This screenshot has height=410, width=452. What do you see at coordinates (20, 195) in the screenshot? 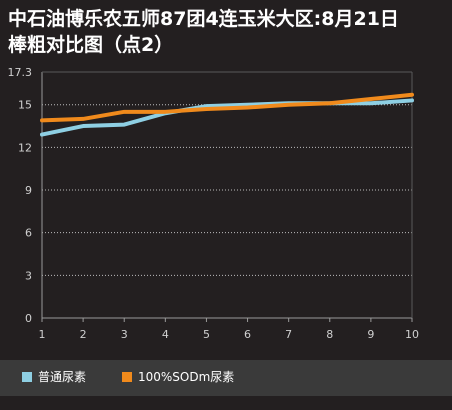
I see `y-tick-labels: 0 3 6 9 12 15 17.3` at bounding box center [20, 195].